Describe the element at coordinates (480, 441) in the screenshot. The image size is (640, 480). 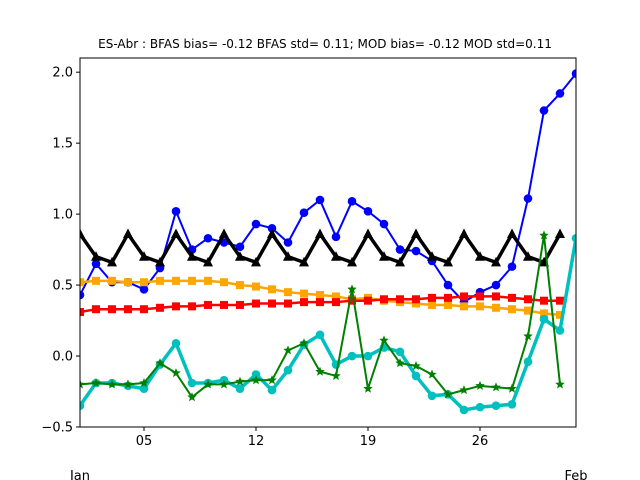
I see `x-tick-label: 26` at that location.